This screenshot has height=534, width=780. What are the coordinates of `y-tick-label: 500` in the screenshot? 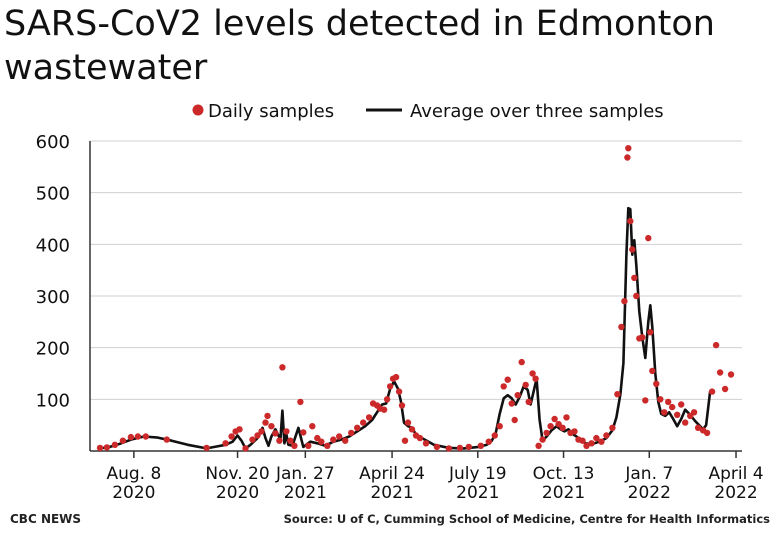 It's located at (53, 194).